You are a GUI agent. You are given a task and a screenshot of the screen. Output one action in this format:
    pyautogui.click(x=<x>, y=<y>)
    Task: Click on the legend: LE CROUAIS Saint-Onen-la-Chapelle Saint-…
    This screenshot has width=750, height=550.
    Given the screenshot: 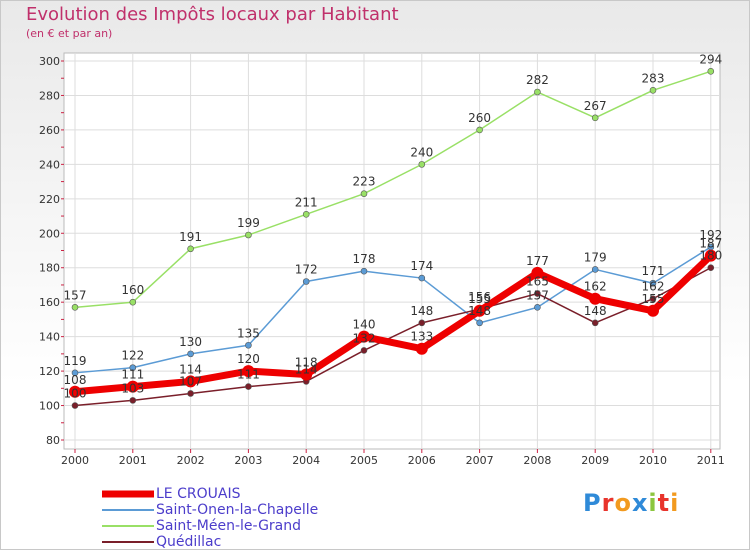 What is the action you would take?
    pyautogui.click(x=210, y=518)
    